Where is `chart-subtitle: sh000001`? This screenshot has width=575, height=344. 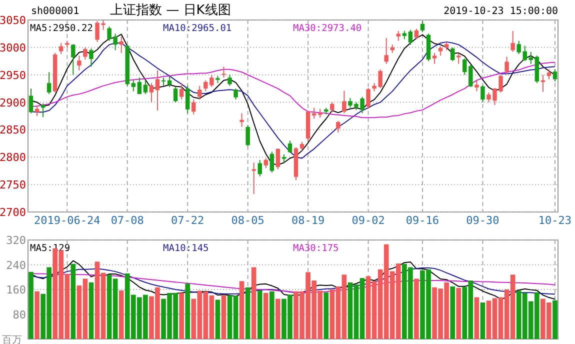
chart-subtitle: sh000001 is located at coordinates (55, 11).